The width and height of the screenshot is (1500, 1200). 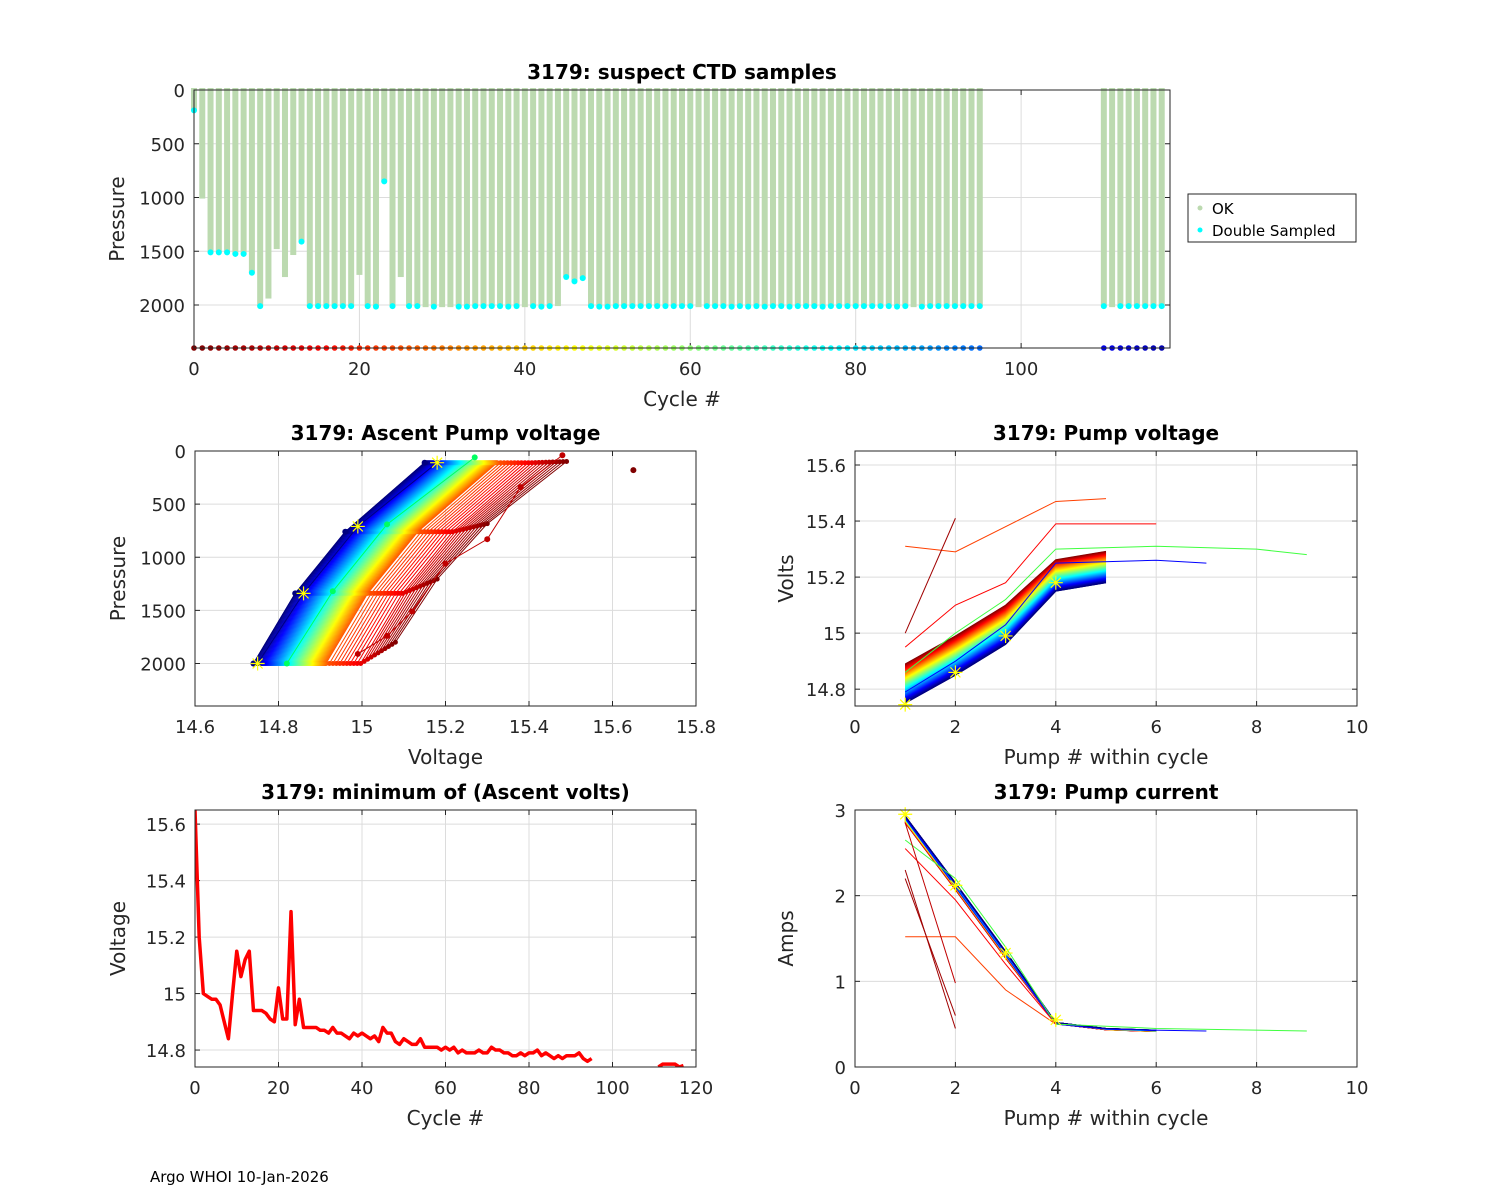 What do you see at coordinates (826, 578) in the screenshot?
I see `y-tick-label: 15.2` at bounding box center [826, 578].